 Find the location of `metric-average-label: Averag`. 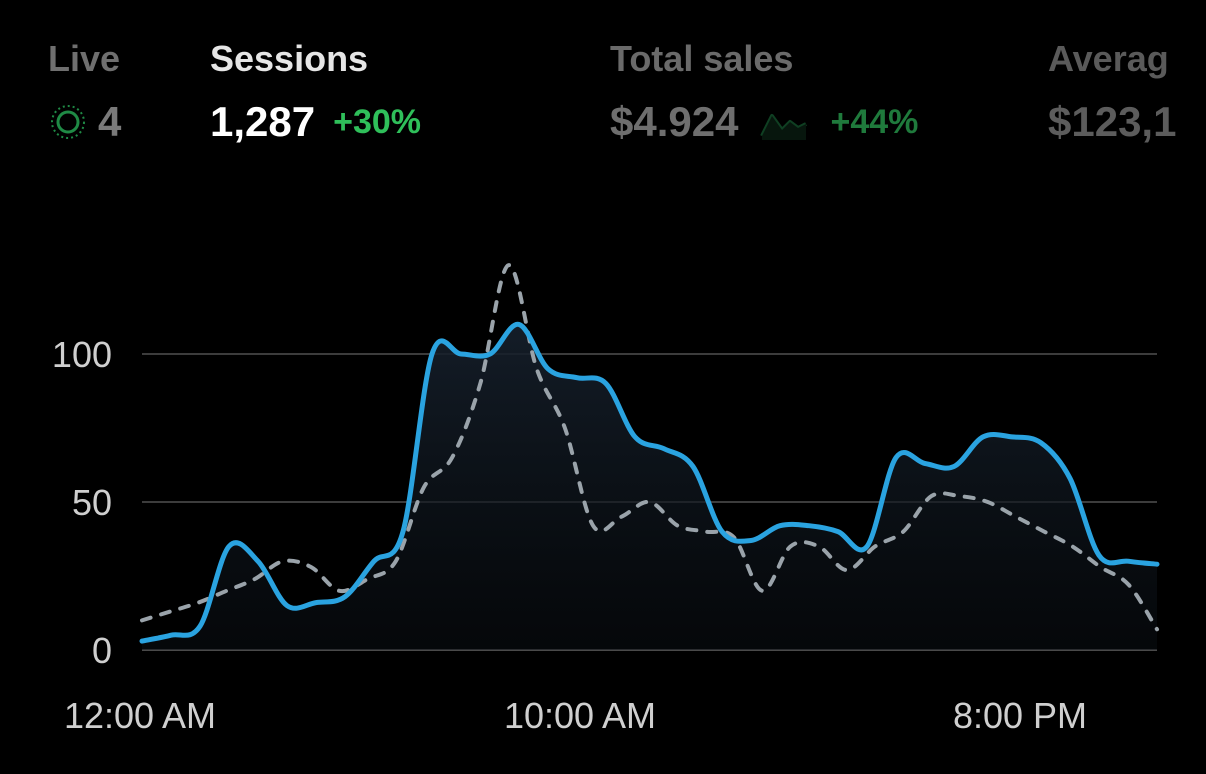

metric-average-label: Averag is located at coordinates (1108, 58).